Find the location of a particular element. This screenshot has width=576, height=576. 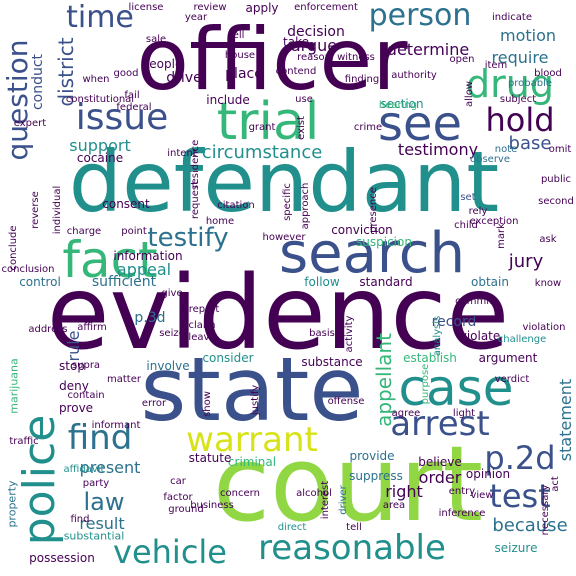

cloud-word: trial is located at coordinates (268, 122).